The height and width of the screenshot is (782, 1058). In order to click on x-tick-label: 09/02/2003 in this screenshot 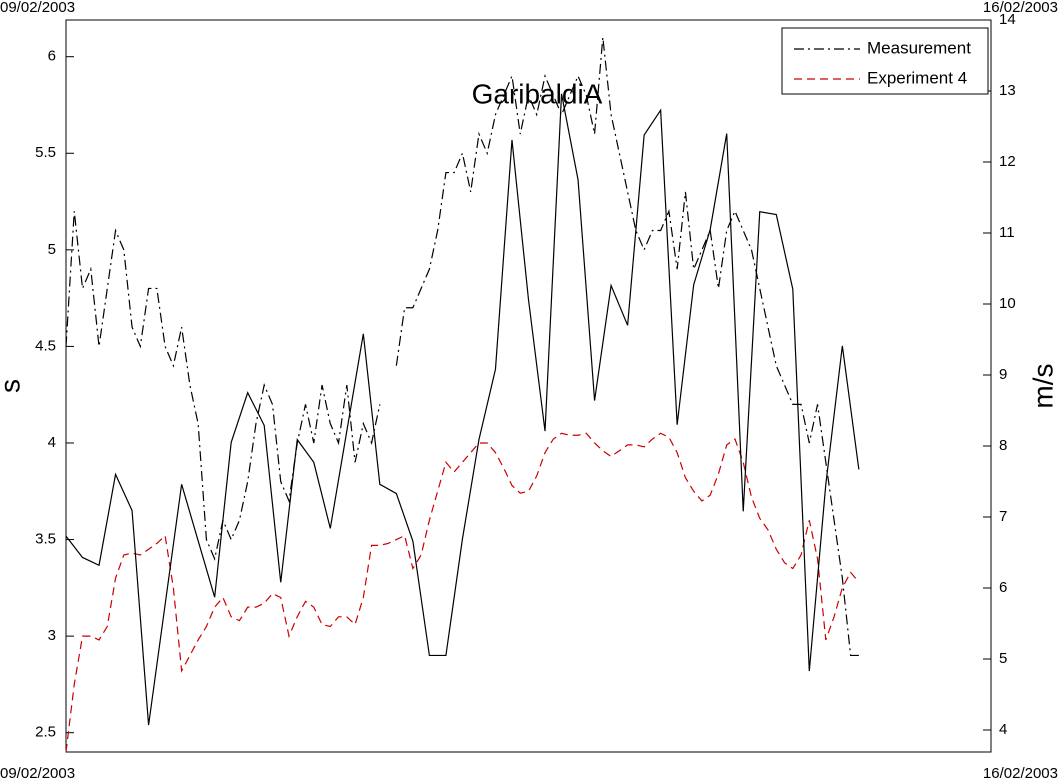, I will do `click(37, 773)`.